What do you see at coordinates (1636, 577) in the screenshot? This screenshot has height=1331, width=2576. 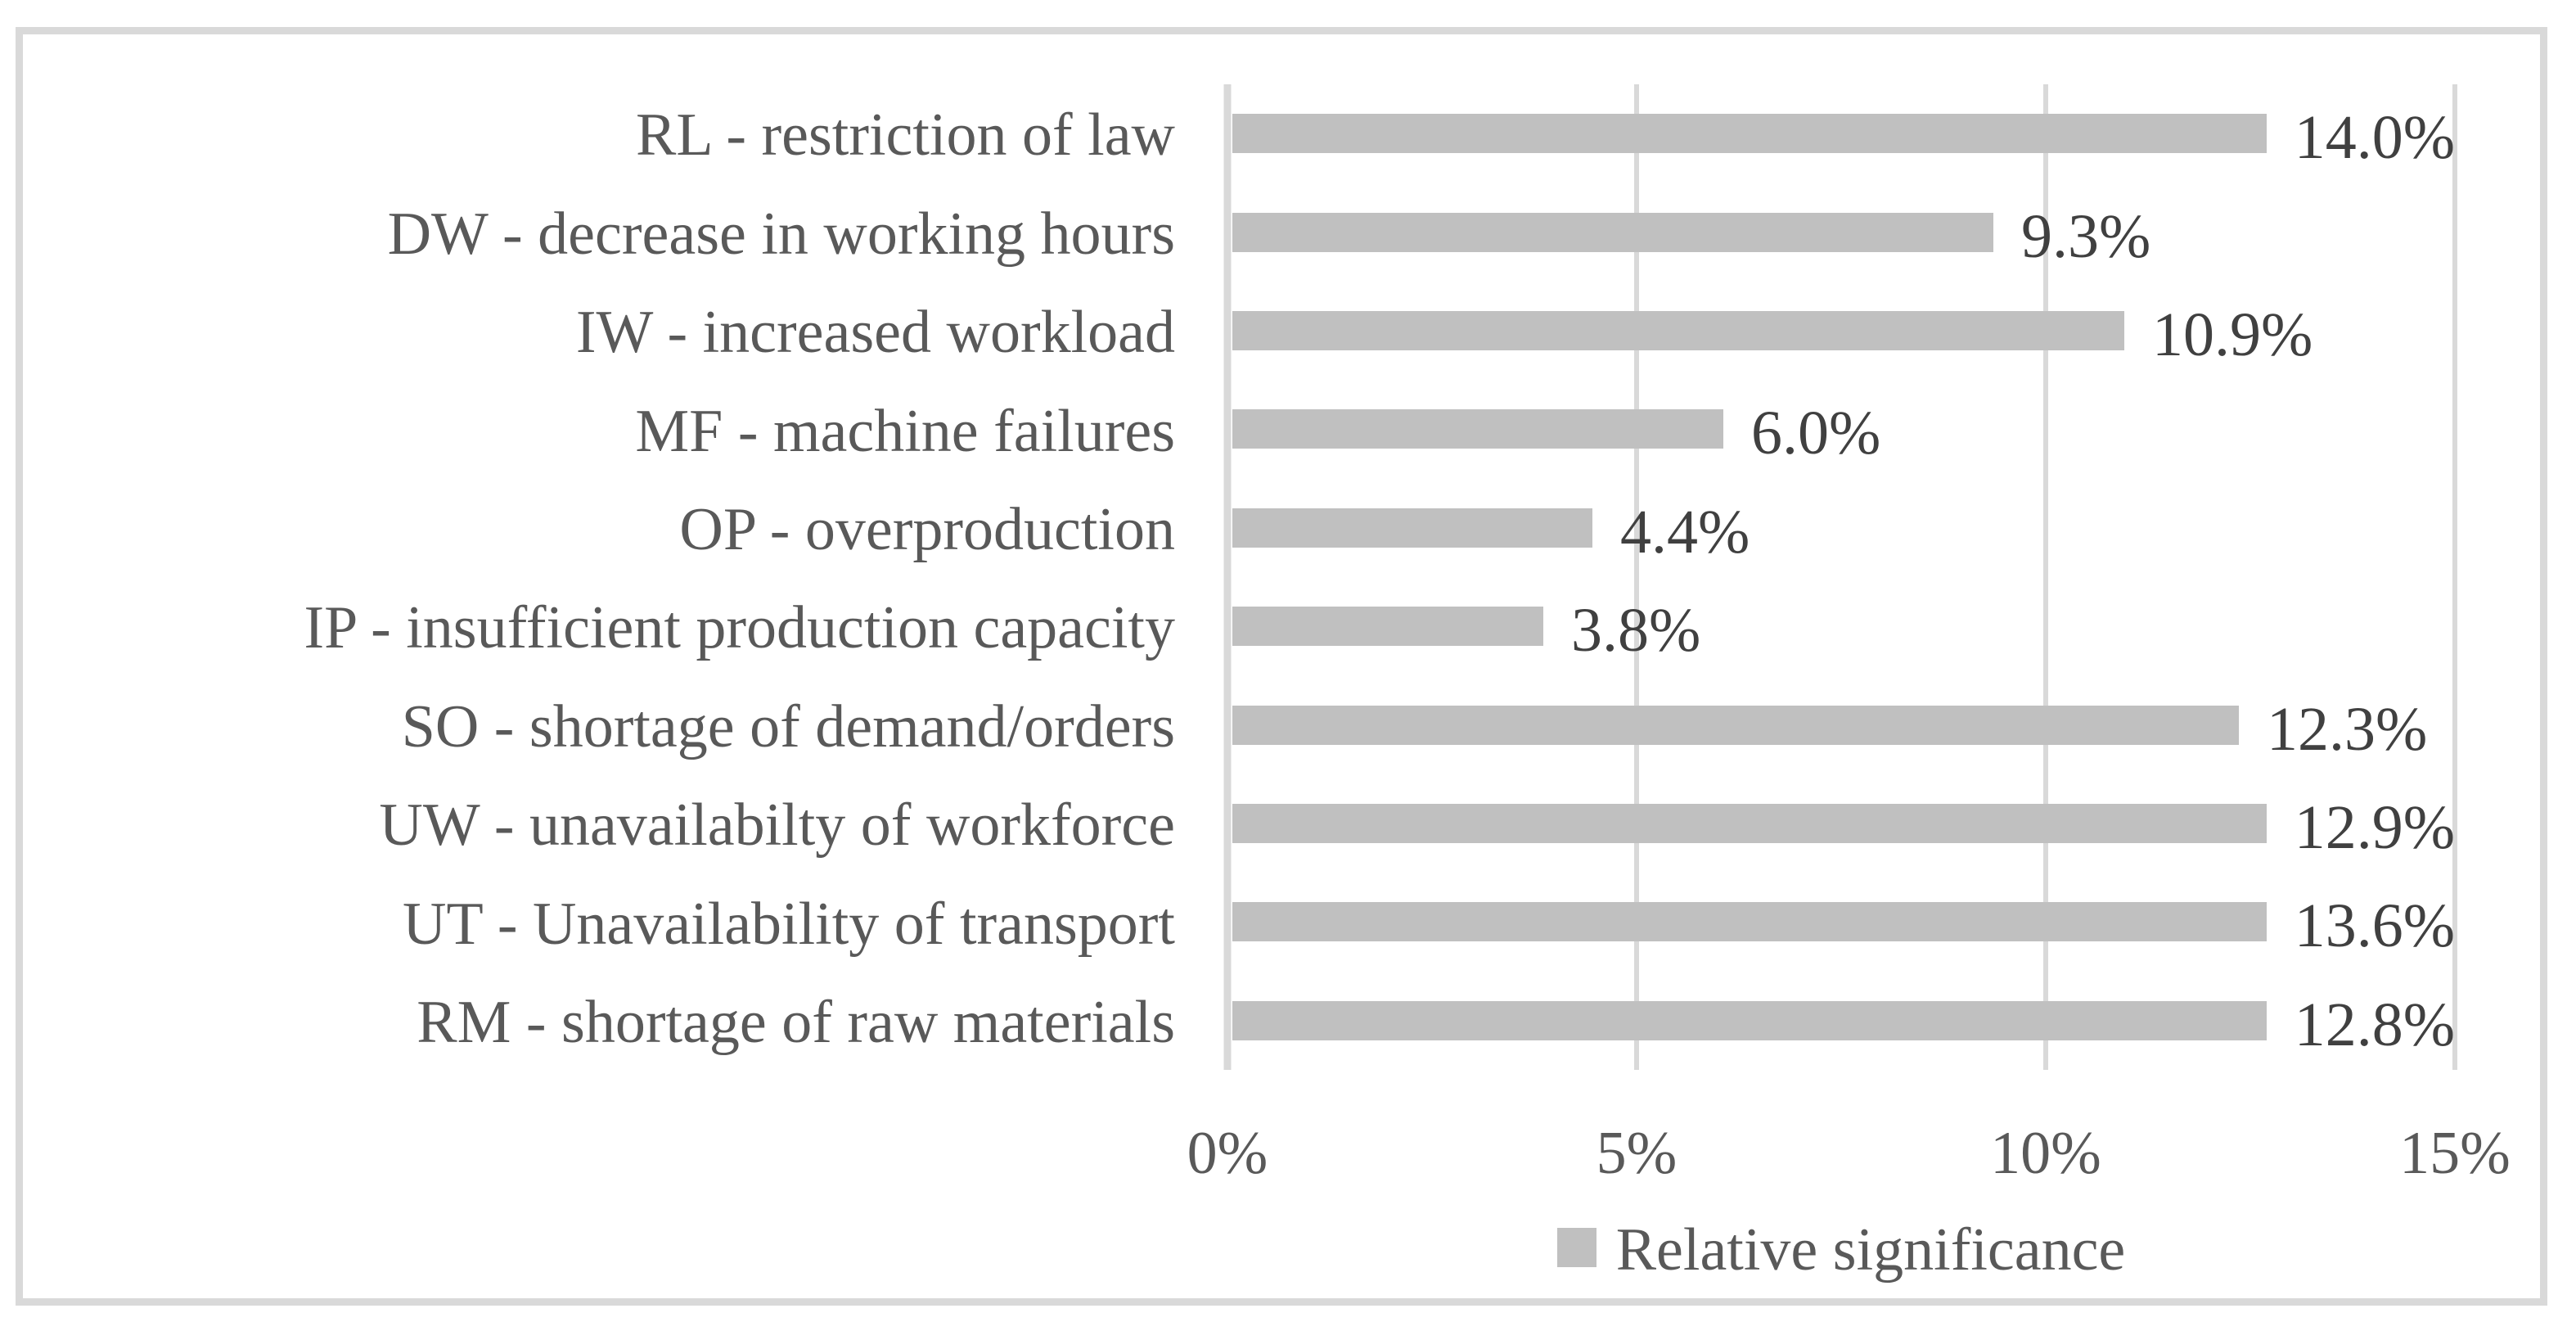 I see `gridline-5%` at bounding box center [1636, 577].